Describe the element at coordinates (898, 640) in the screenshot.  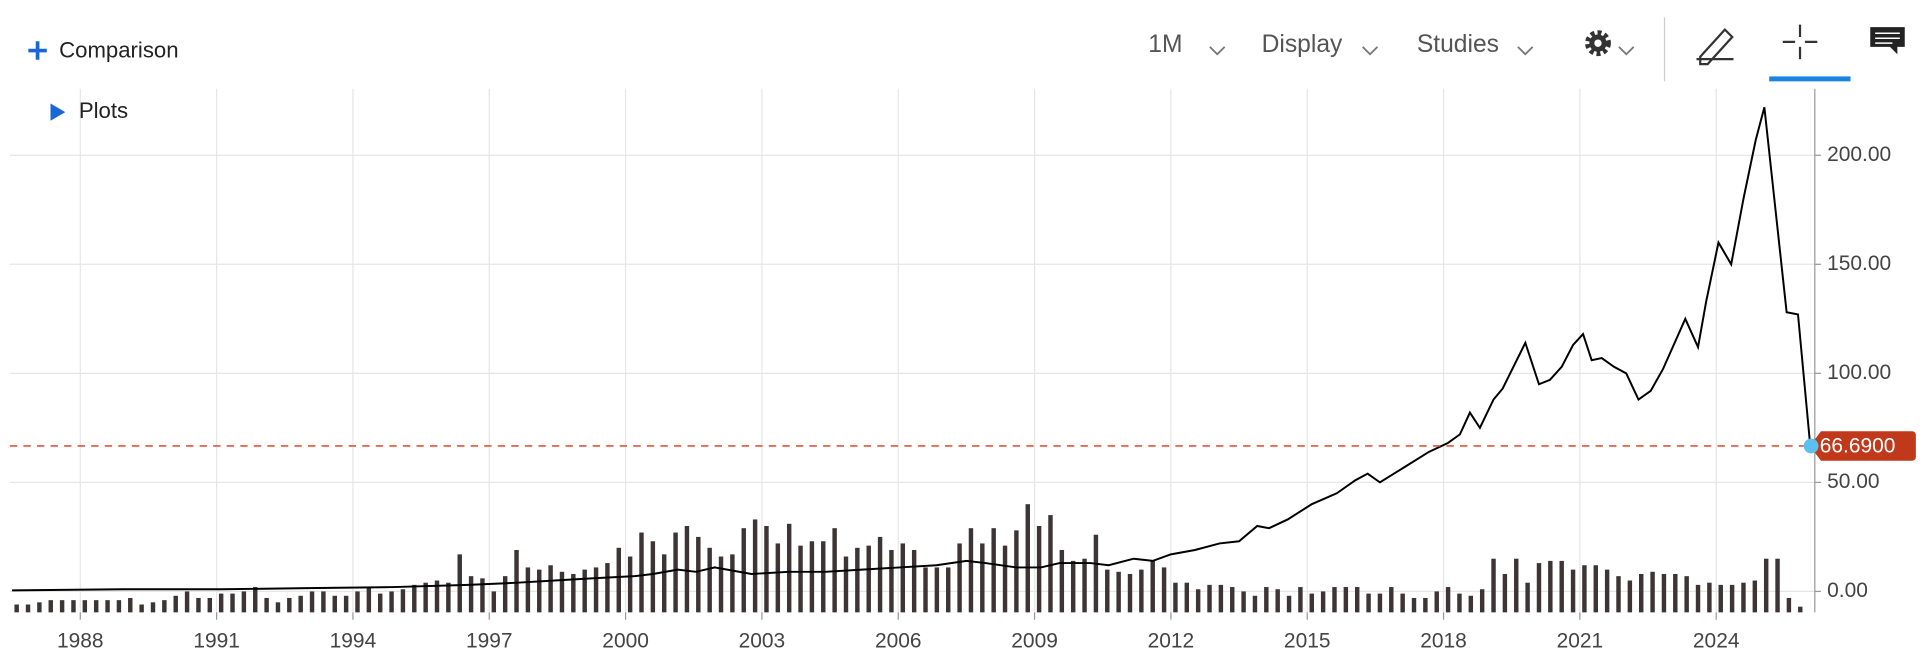
I see `x-tick-label: 2006` at that location.